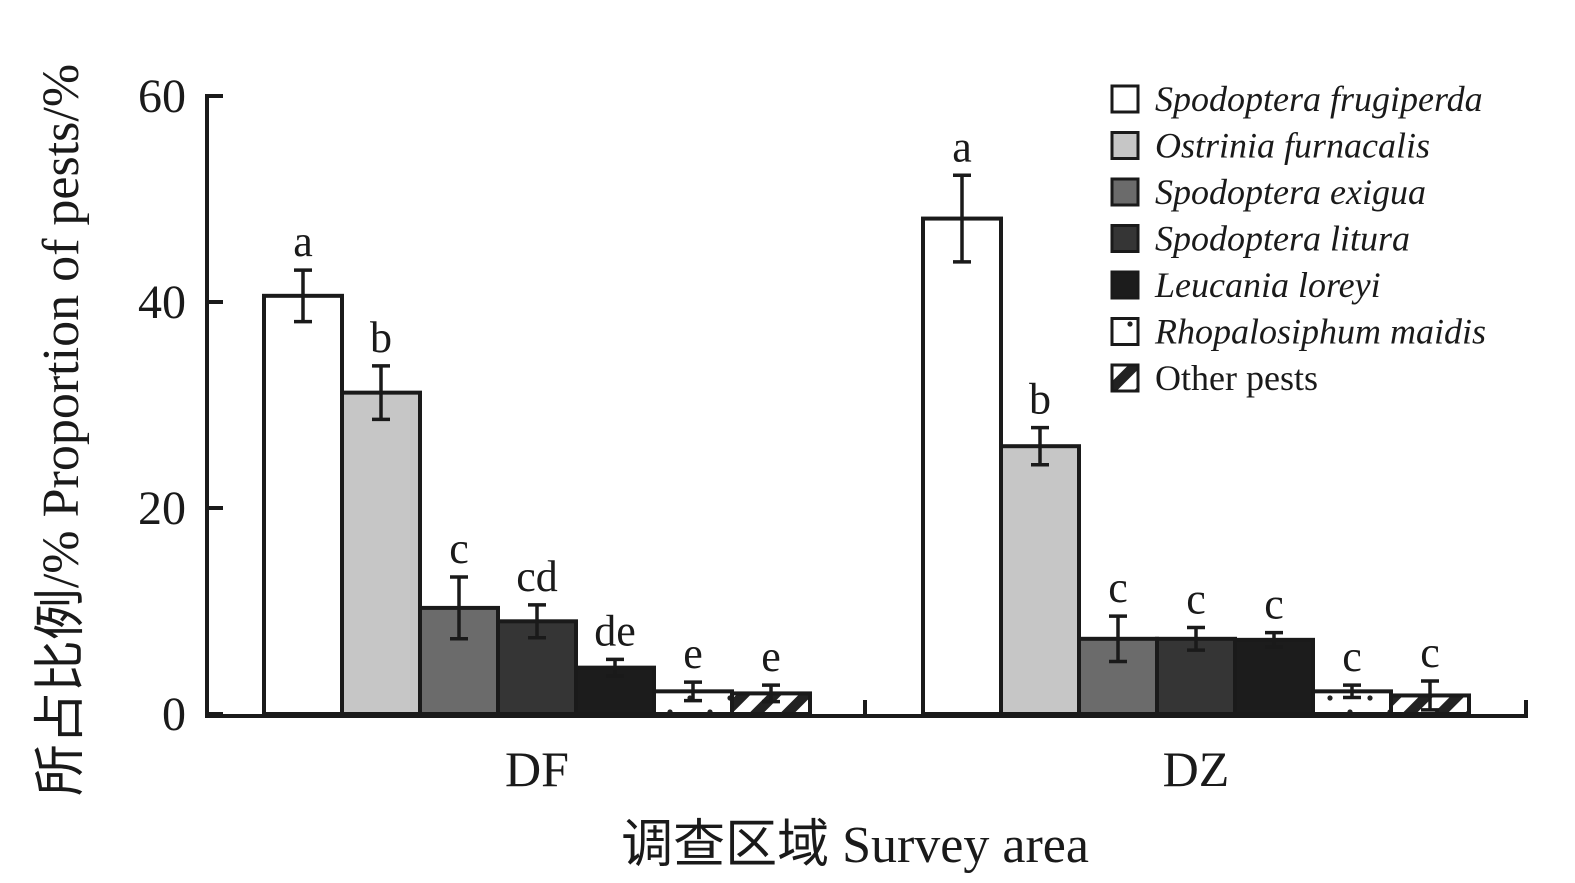 This screenshot has height=883, width=1575. What do you see at coordinates (162, 508) in the screenshot?
I see `y-tick-label: 20` at bounding box center [162, 508].